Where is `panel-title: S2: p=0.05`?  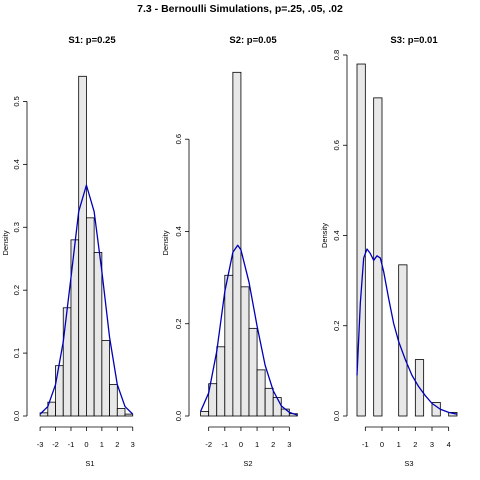 panel-title: S2: p=0.05 is located at coordinates (253, 40).